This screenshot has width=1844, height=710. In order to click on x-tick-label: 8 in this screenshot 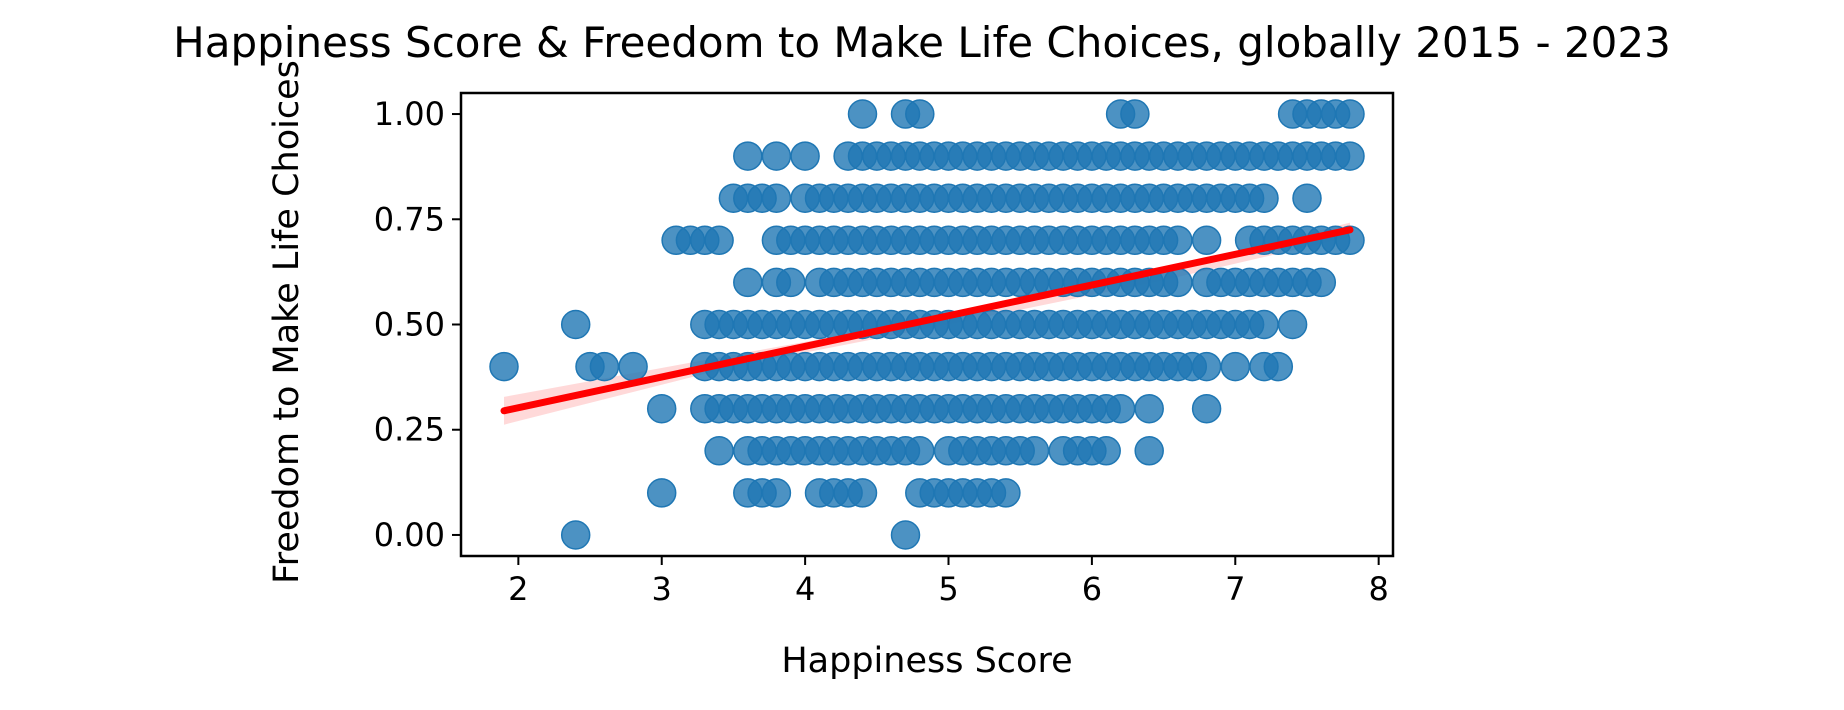, I will do `click(1378, 589)`.